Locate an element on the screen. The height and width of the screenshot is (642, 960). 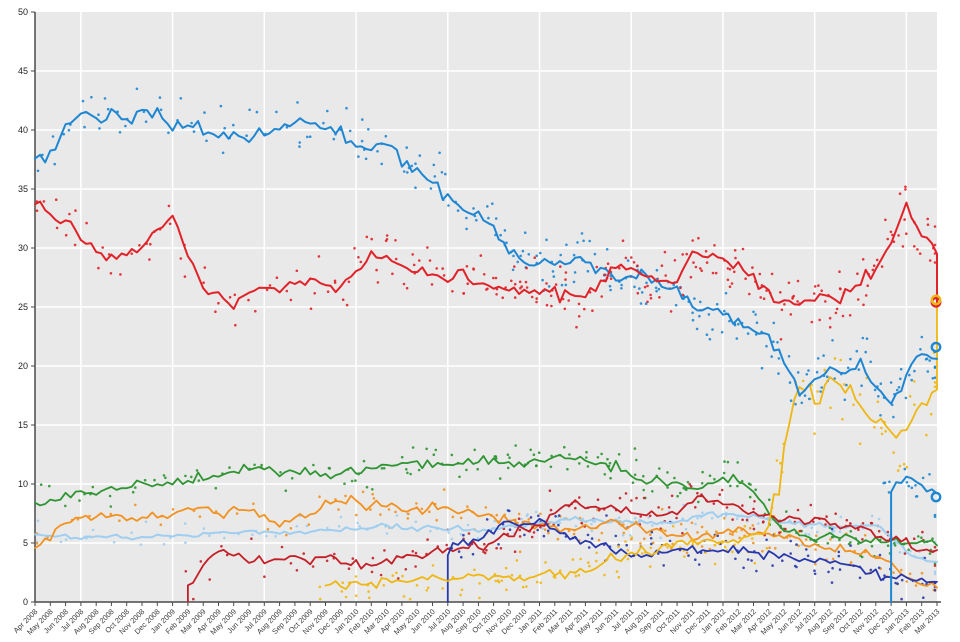
y-axis-label: 25 is located at coordinates (23, 307).